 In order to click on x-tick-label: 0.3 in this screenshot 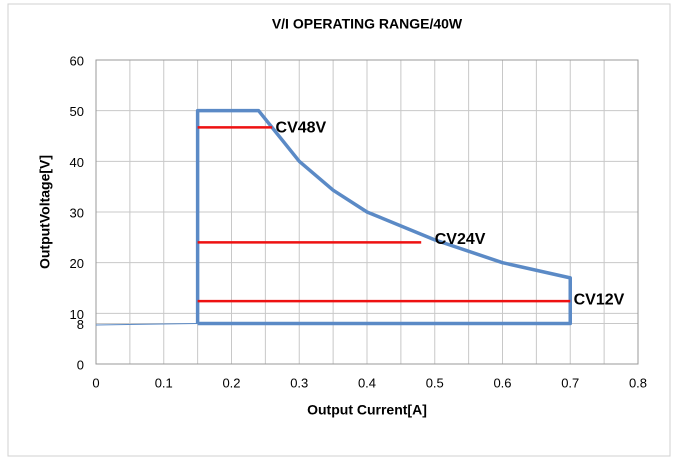, I will do `click(299, 382)`.